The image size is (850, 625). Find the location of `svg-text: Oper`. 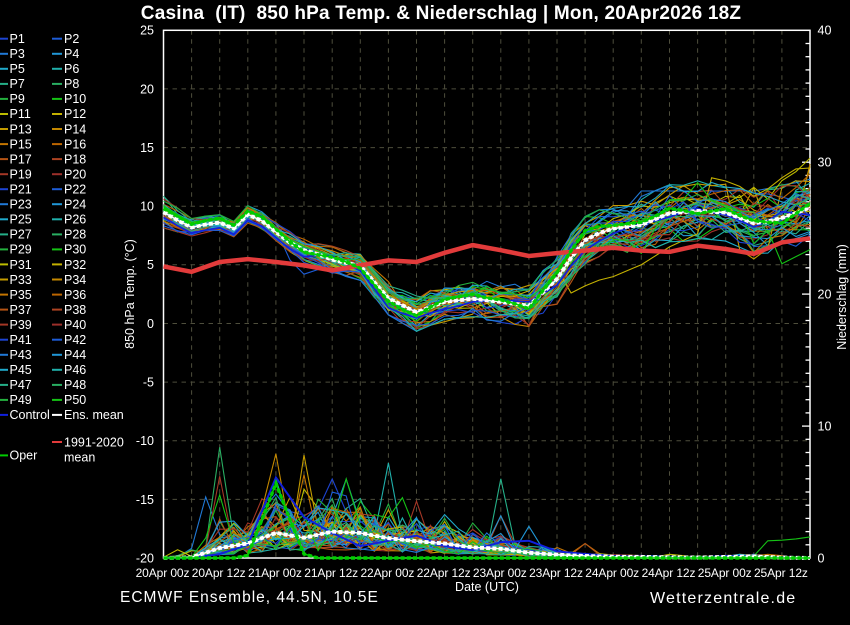

svg-text: Oper is located at coordinates (24, 456).